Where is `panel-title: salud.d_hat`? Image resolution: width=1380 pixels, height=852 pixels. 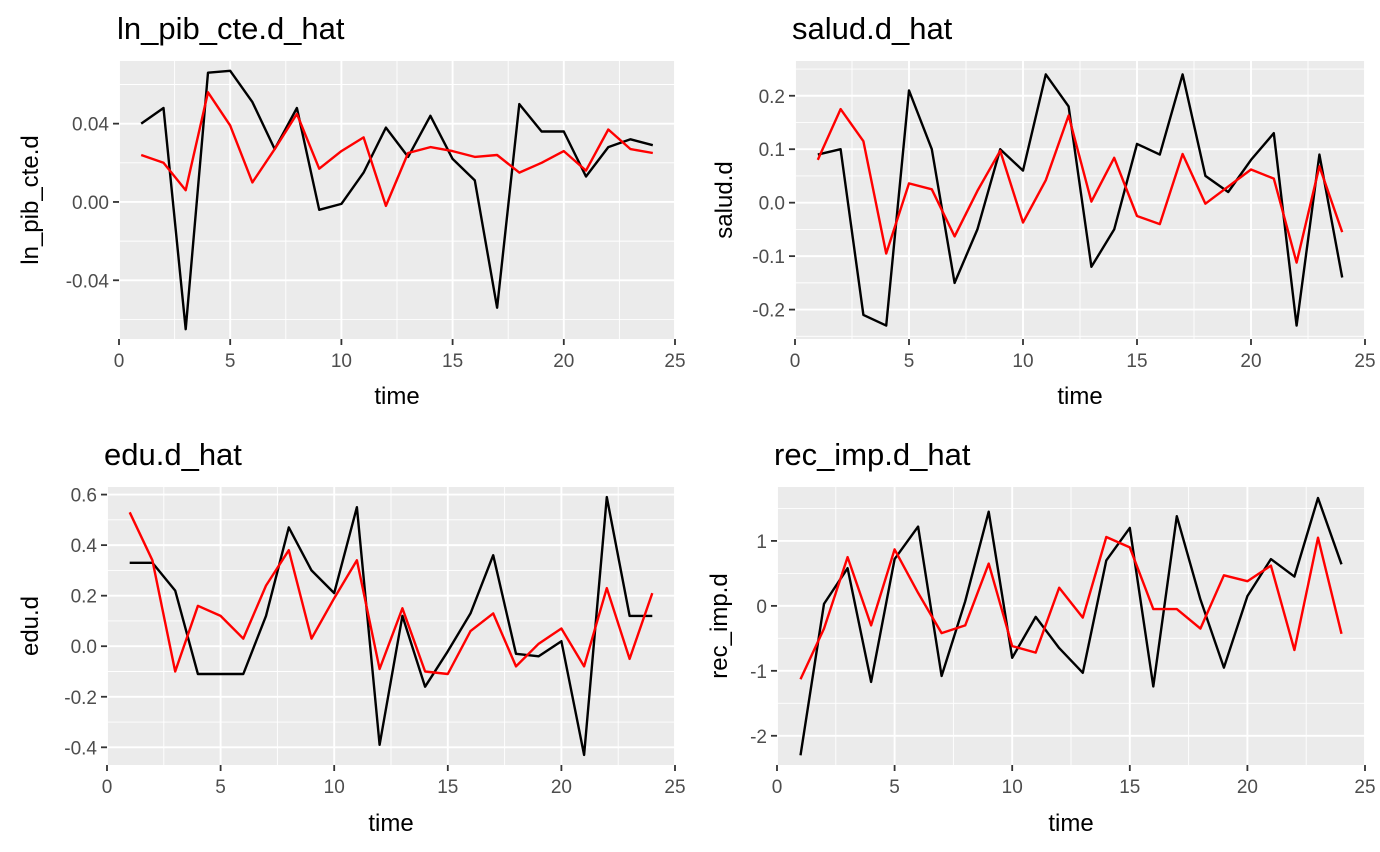
panel-title: salud.d_hat is located at coordinates (872, 28).